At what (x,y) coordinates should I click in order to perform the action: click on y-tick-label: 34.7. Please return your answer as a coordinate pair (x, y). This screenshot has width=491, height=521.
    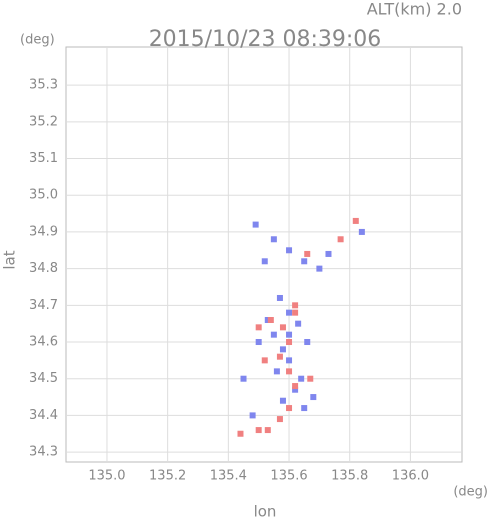
    Looking at the image, I should click on (43, 305).